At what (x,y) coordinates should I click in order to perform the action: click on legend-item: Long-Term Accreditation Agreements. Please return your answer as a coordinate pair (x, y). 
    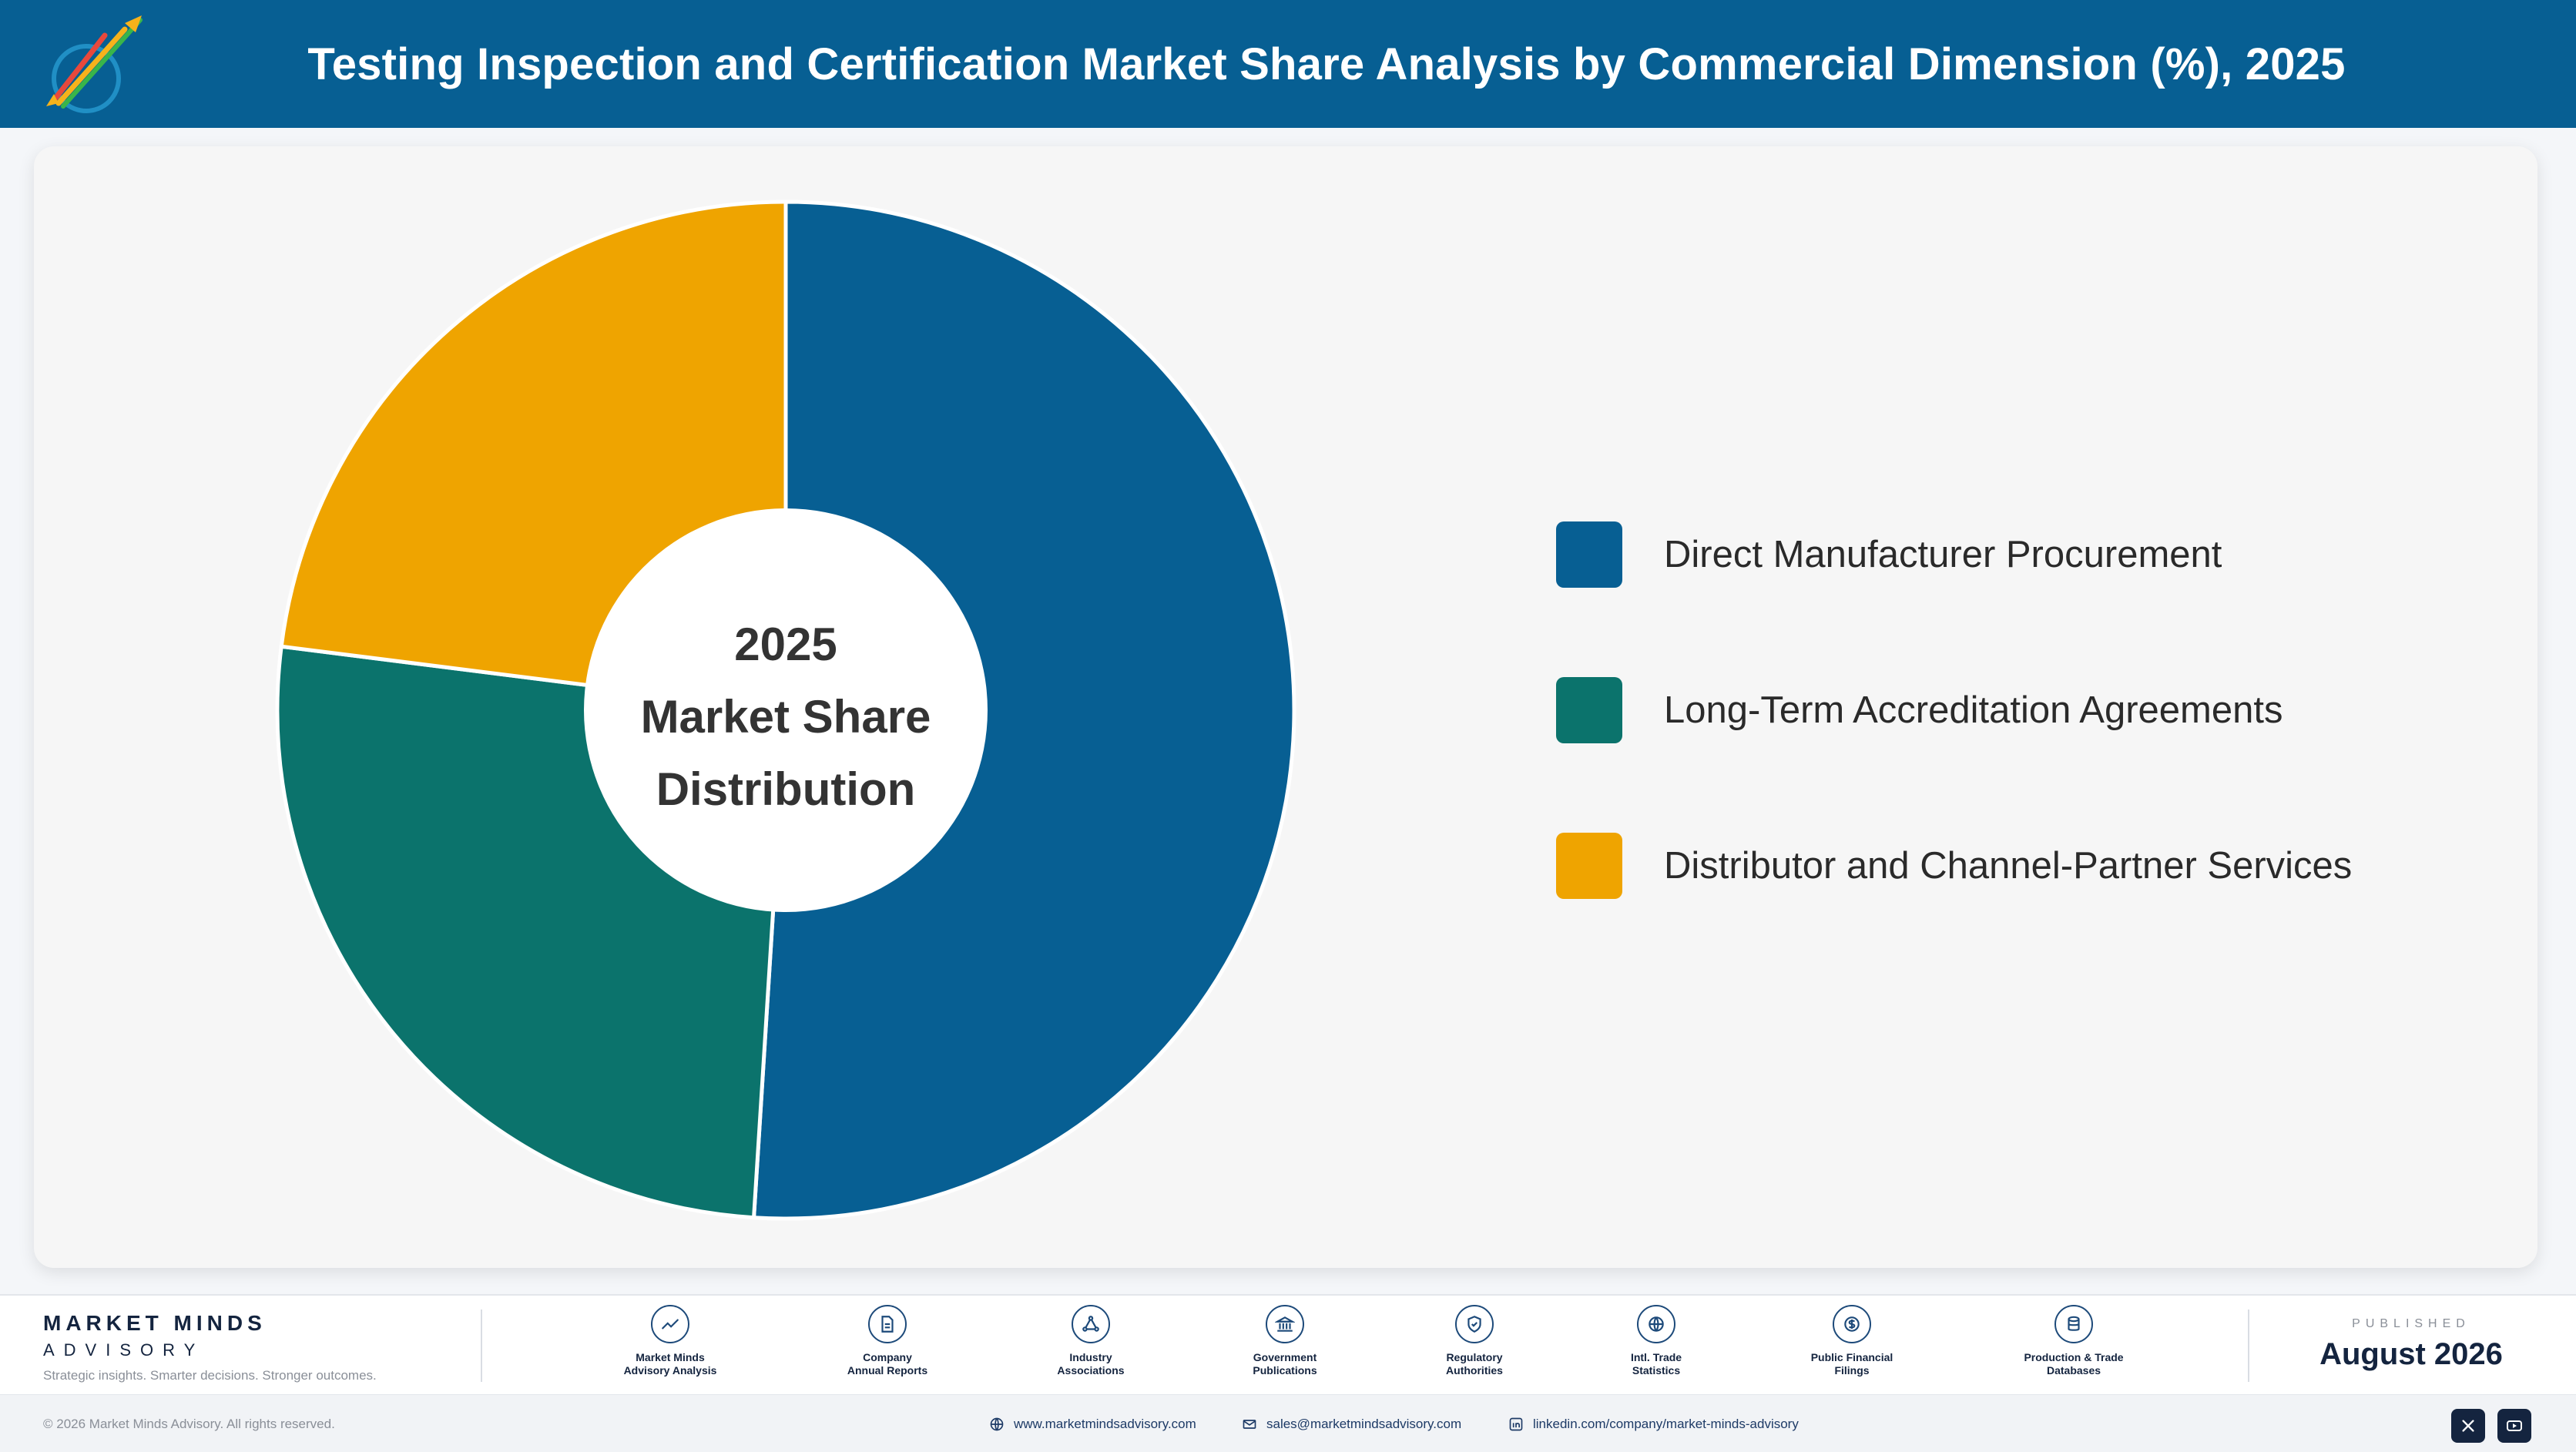
    Looking at the image, I should click on (1954, 710).